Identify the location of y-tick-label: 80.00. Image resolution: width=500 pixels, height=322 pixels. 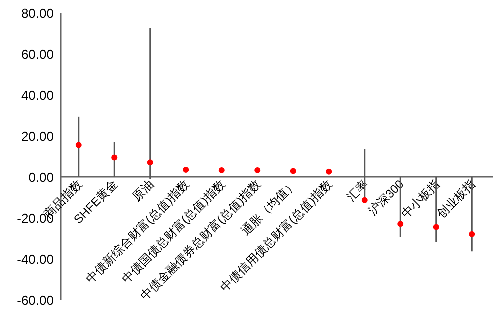
(37, 13).